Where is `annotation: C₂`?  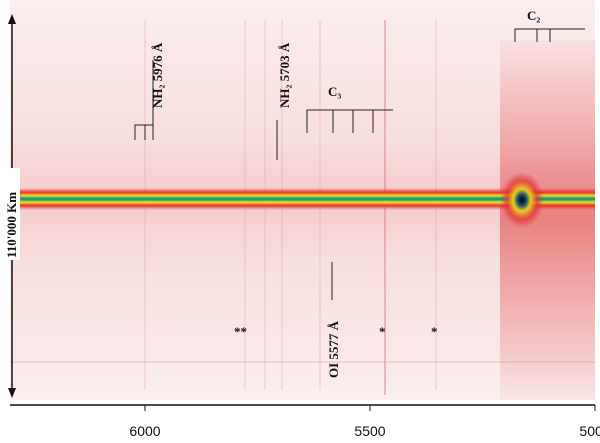 annotation: C₂ is located at coordinates (533, 15).